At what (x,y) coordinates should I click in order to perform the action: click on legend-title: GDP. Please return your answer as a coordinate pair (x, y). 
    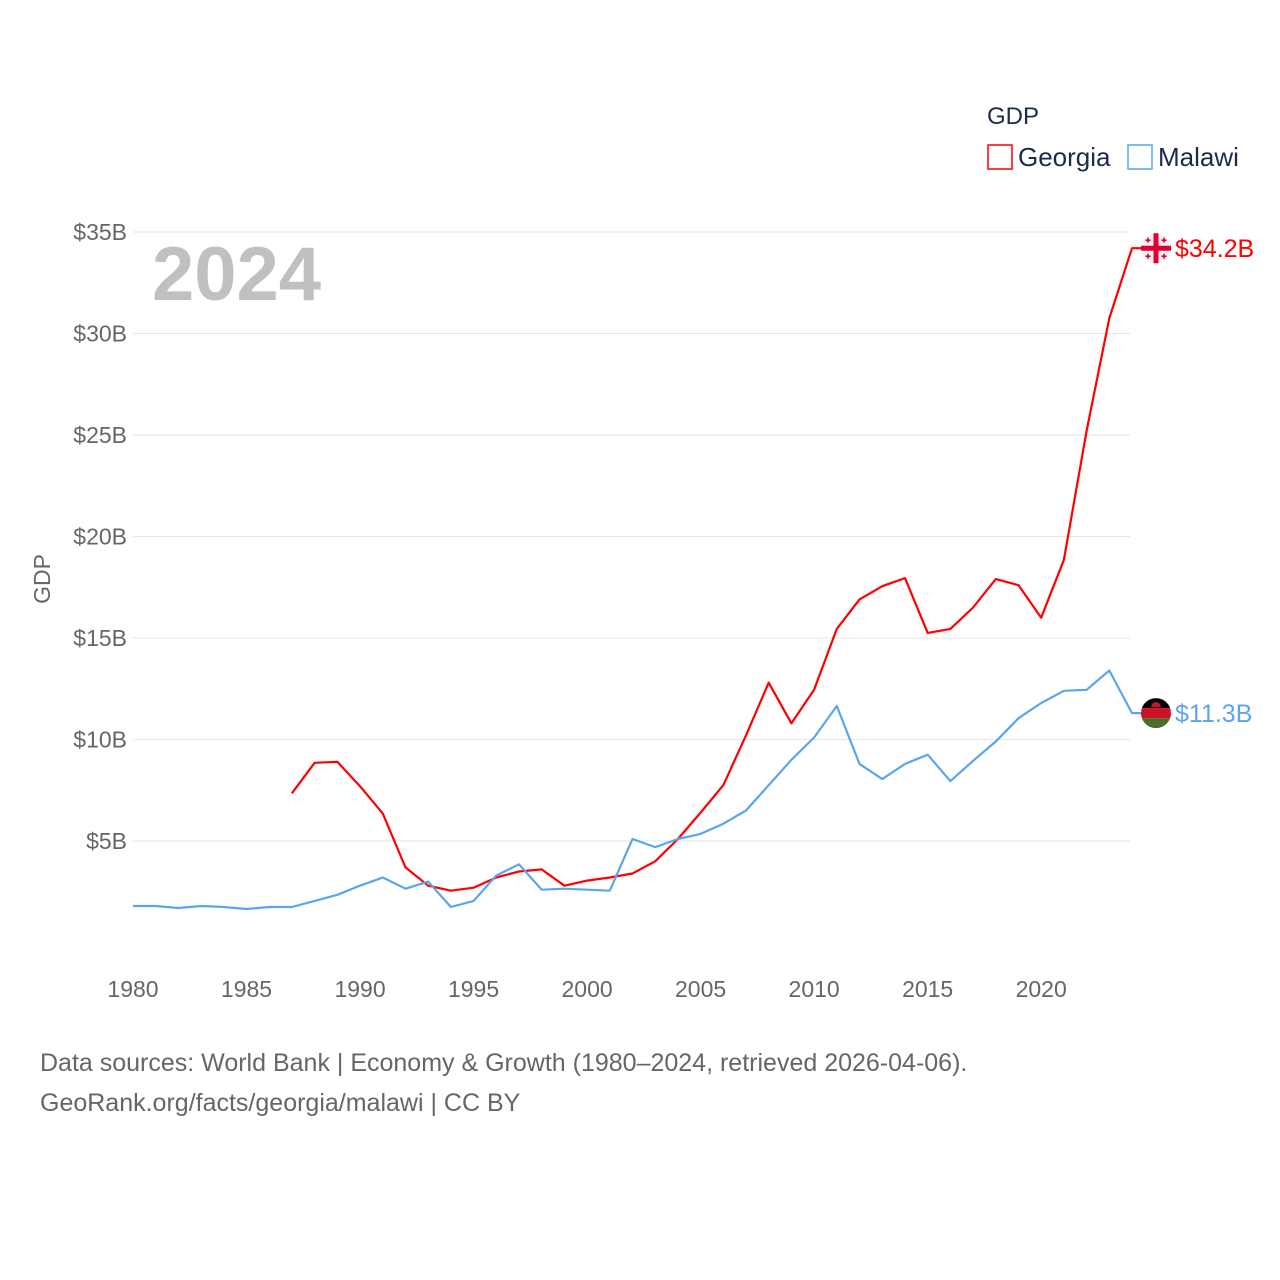
    Looking at the image, I should click on (1013, 116).